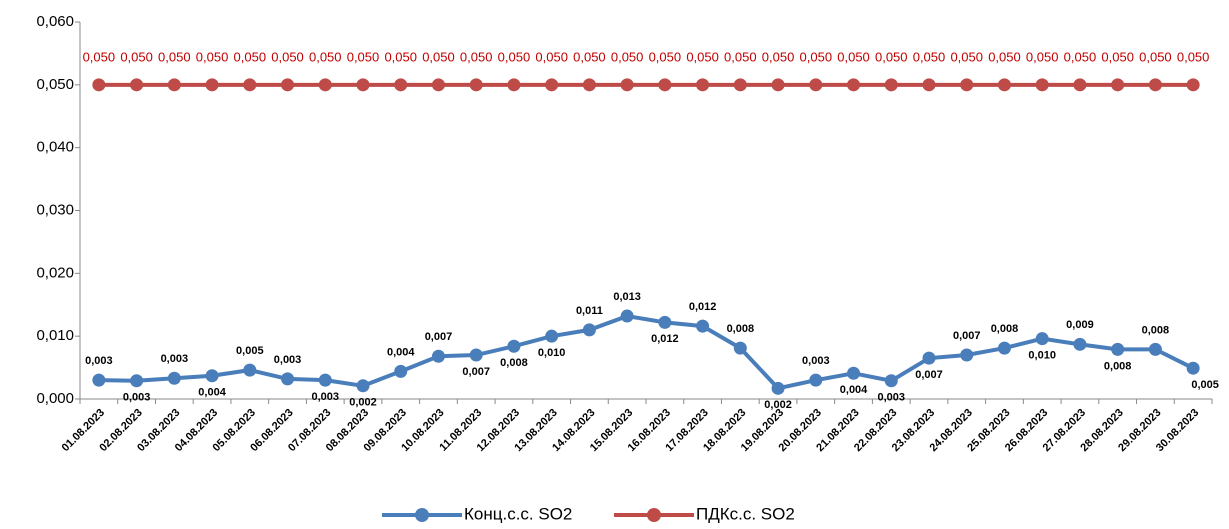 This screenshot has height=529, width=1229. What do you see at coordinates (55, 209) in the screenshot?
I see `y-tick-label: 0,030` at bounding box center [55, 209].